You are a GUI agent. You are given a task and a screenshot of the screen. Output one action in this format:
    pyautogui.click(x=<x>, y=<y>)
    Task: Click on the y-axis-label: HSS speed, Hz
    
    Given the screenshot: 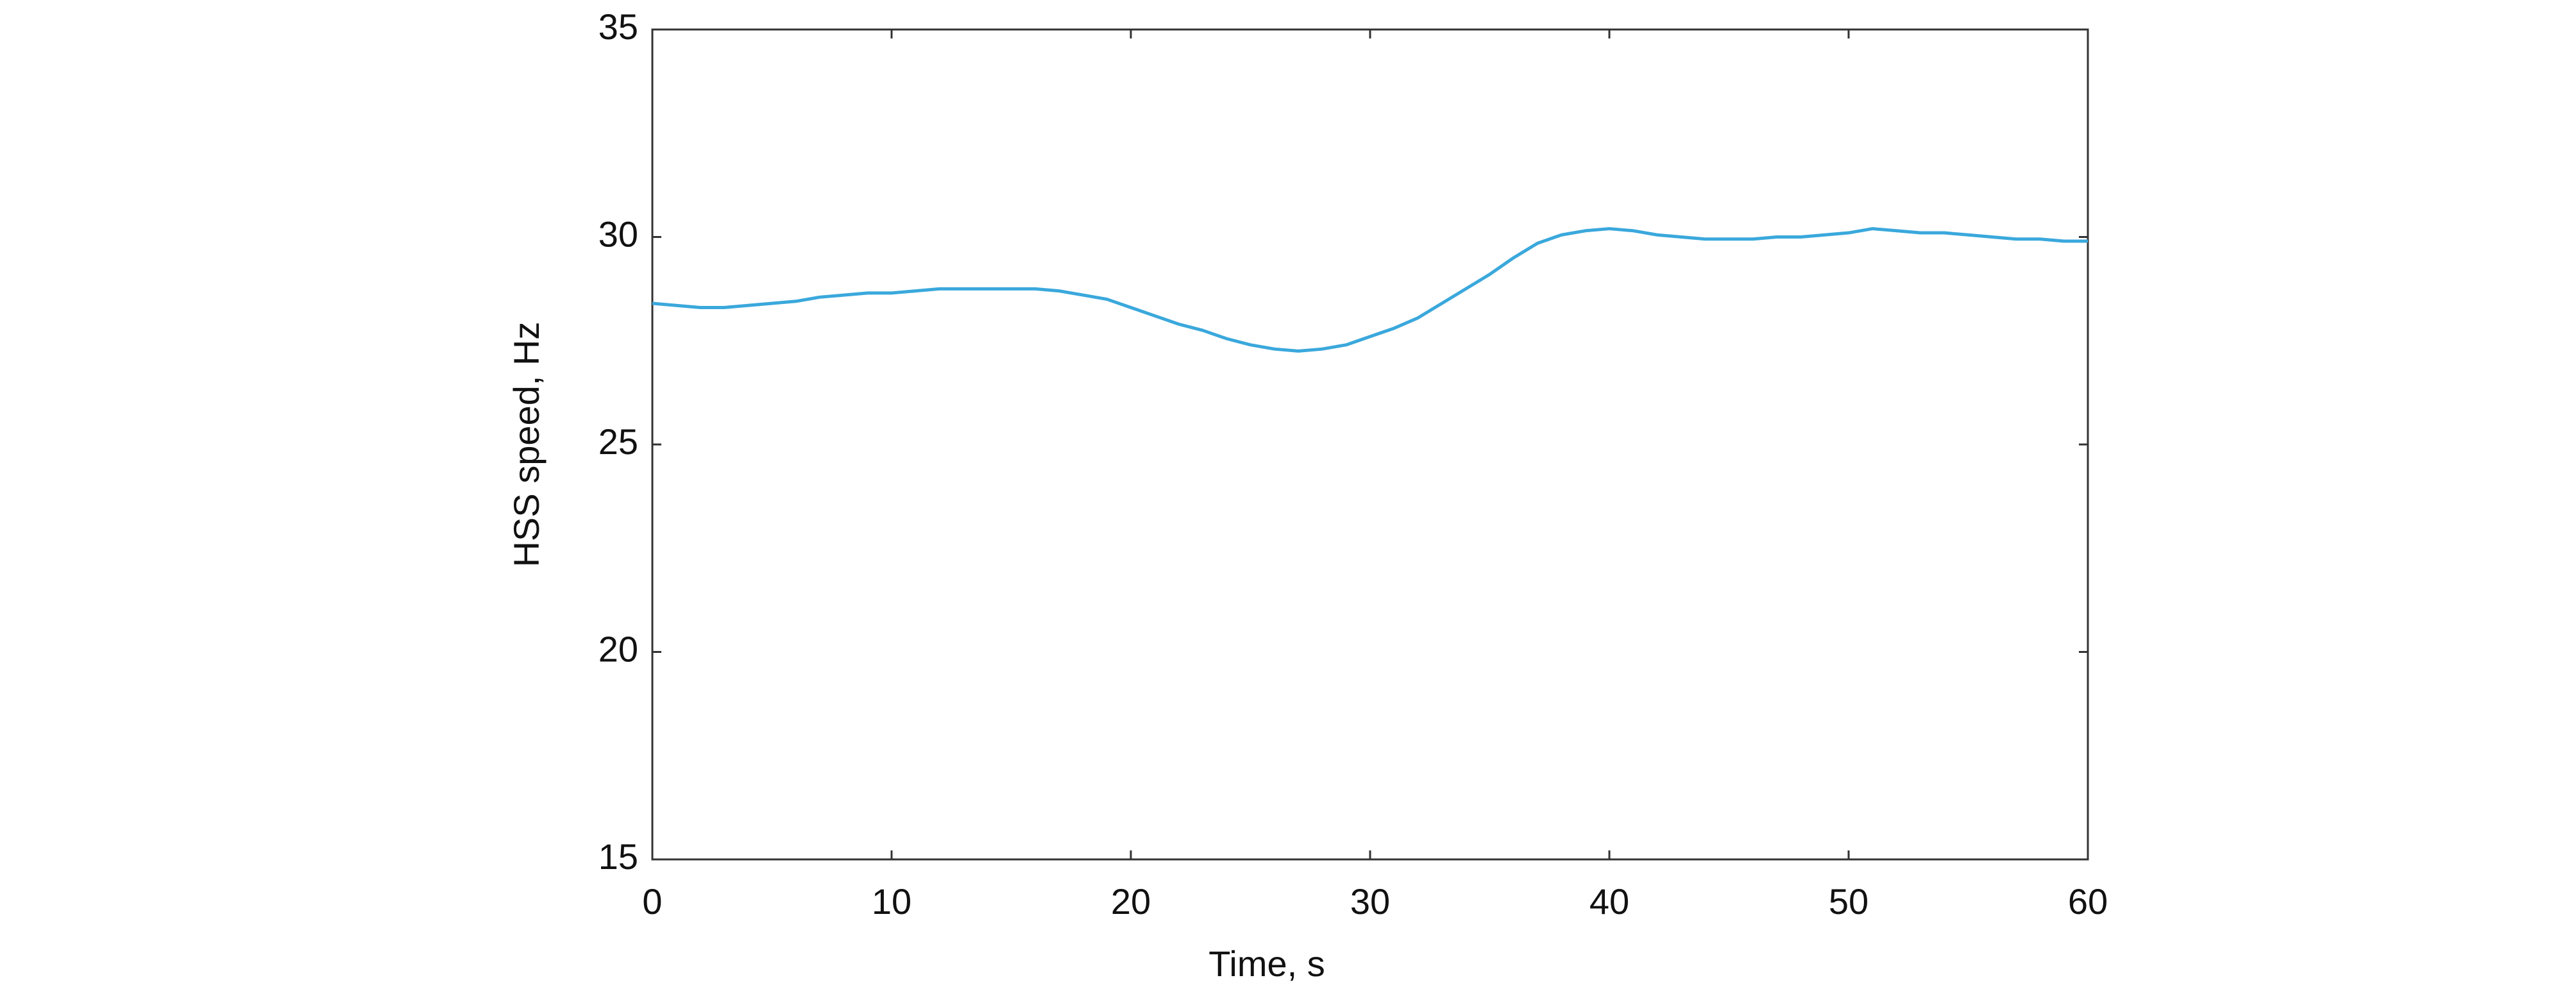 What is the action you would take?
    pyautogui.click(x=526, y=445)
    